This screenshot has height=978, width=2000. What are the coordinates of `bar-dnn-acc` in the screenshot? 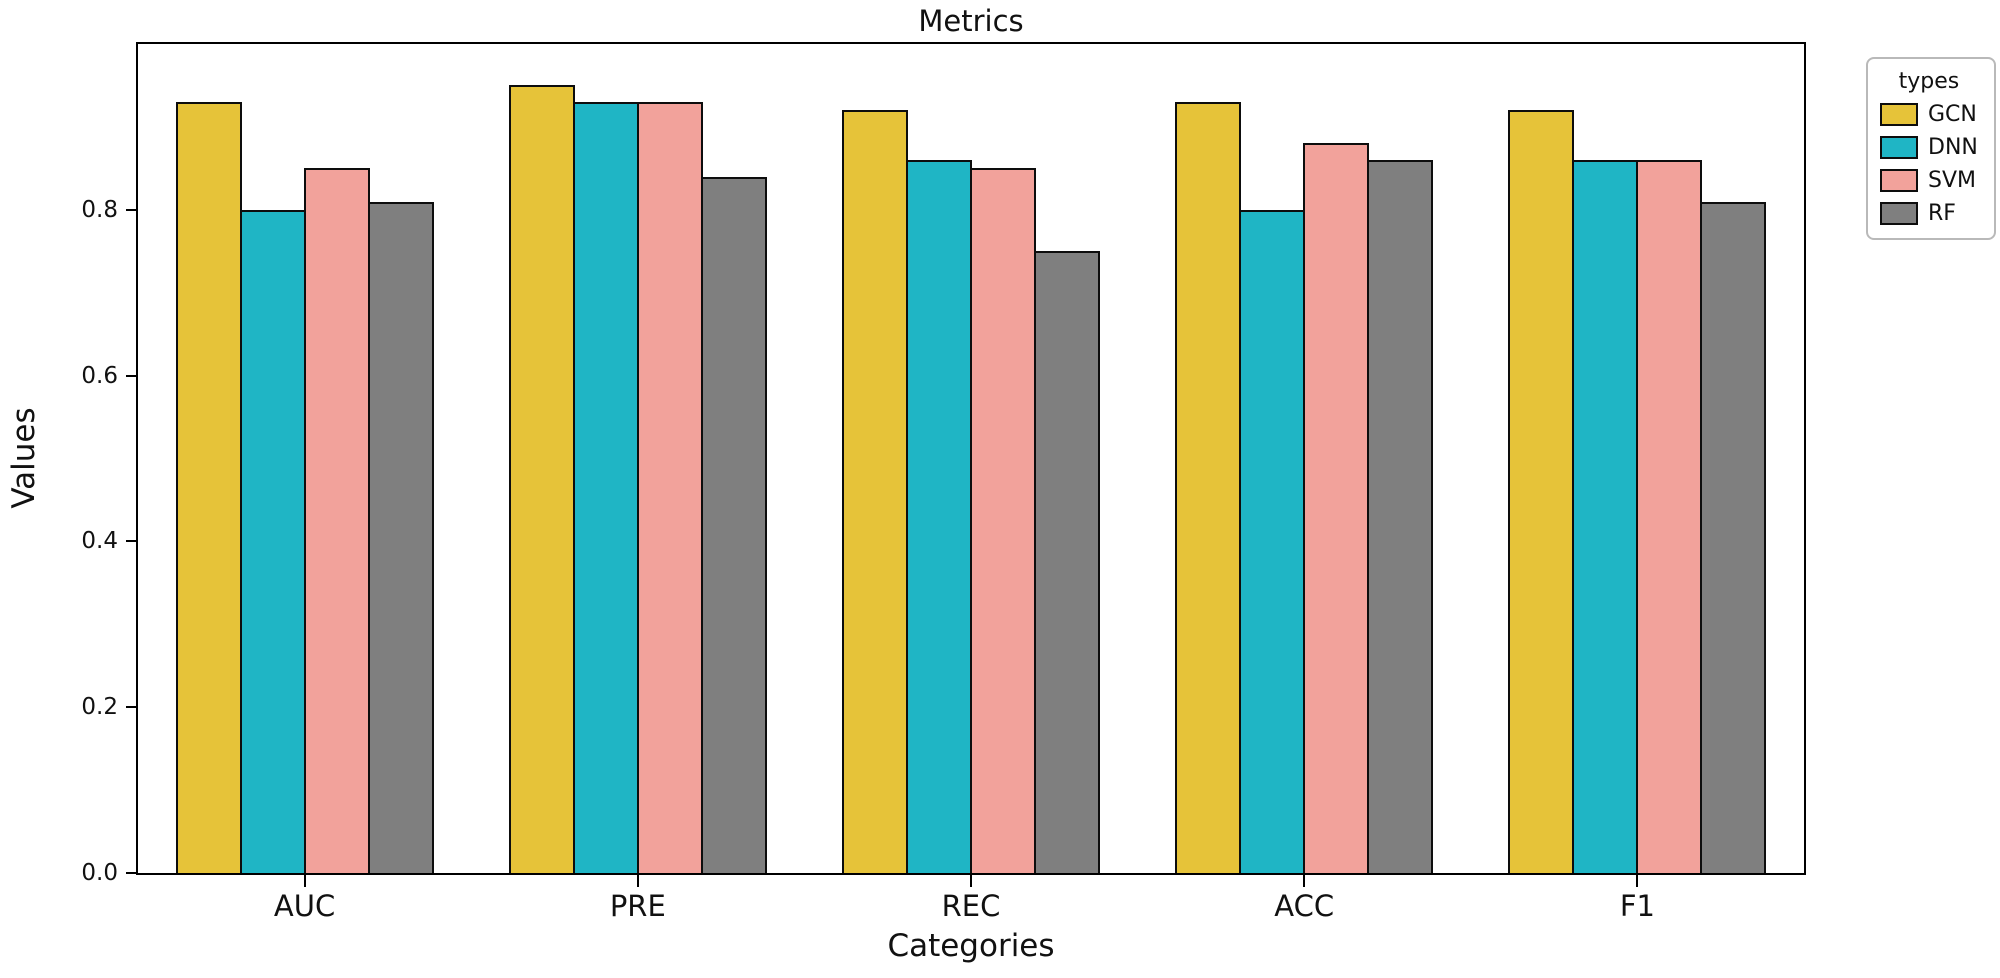 It's located at (1272, 541).